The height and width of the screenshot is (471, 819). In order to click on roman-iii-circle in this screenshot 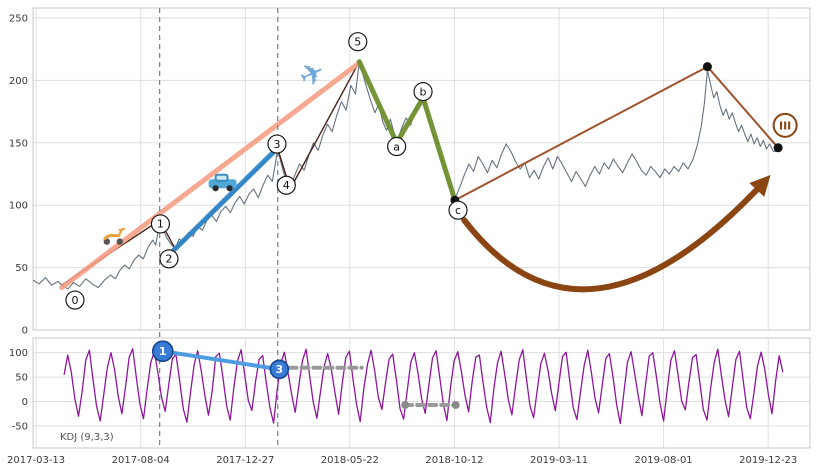, I will do `click(785, 125)`.